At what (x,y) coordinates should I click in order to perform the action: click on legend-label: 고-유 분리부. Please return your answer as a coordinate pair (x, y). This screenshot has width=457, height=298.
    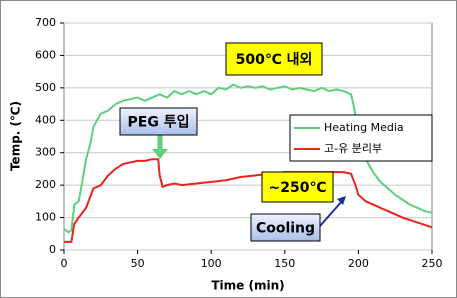
    Looking at the image, I should click on (353, 148).